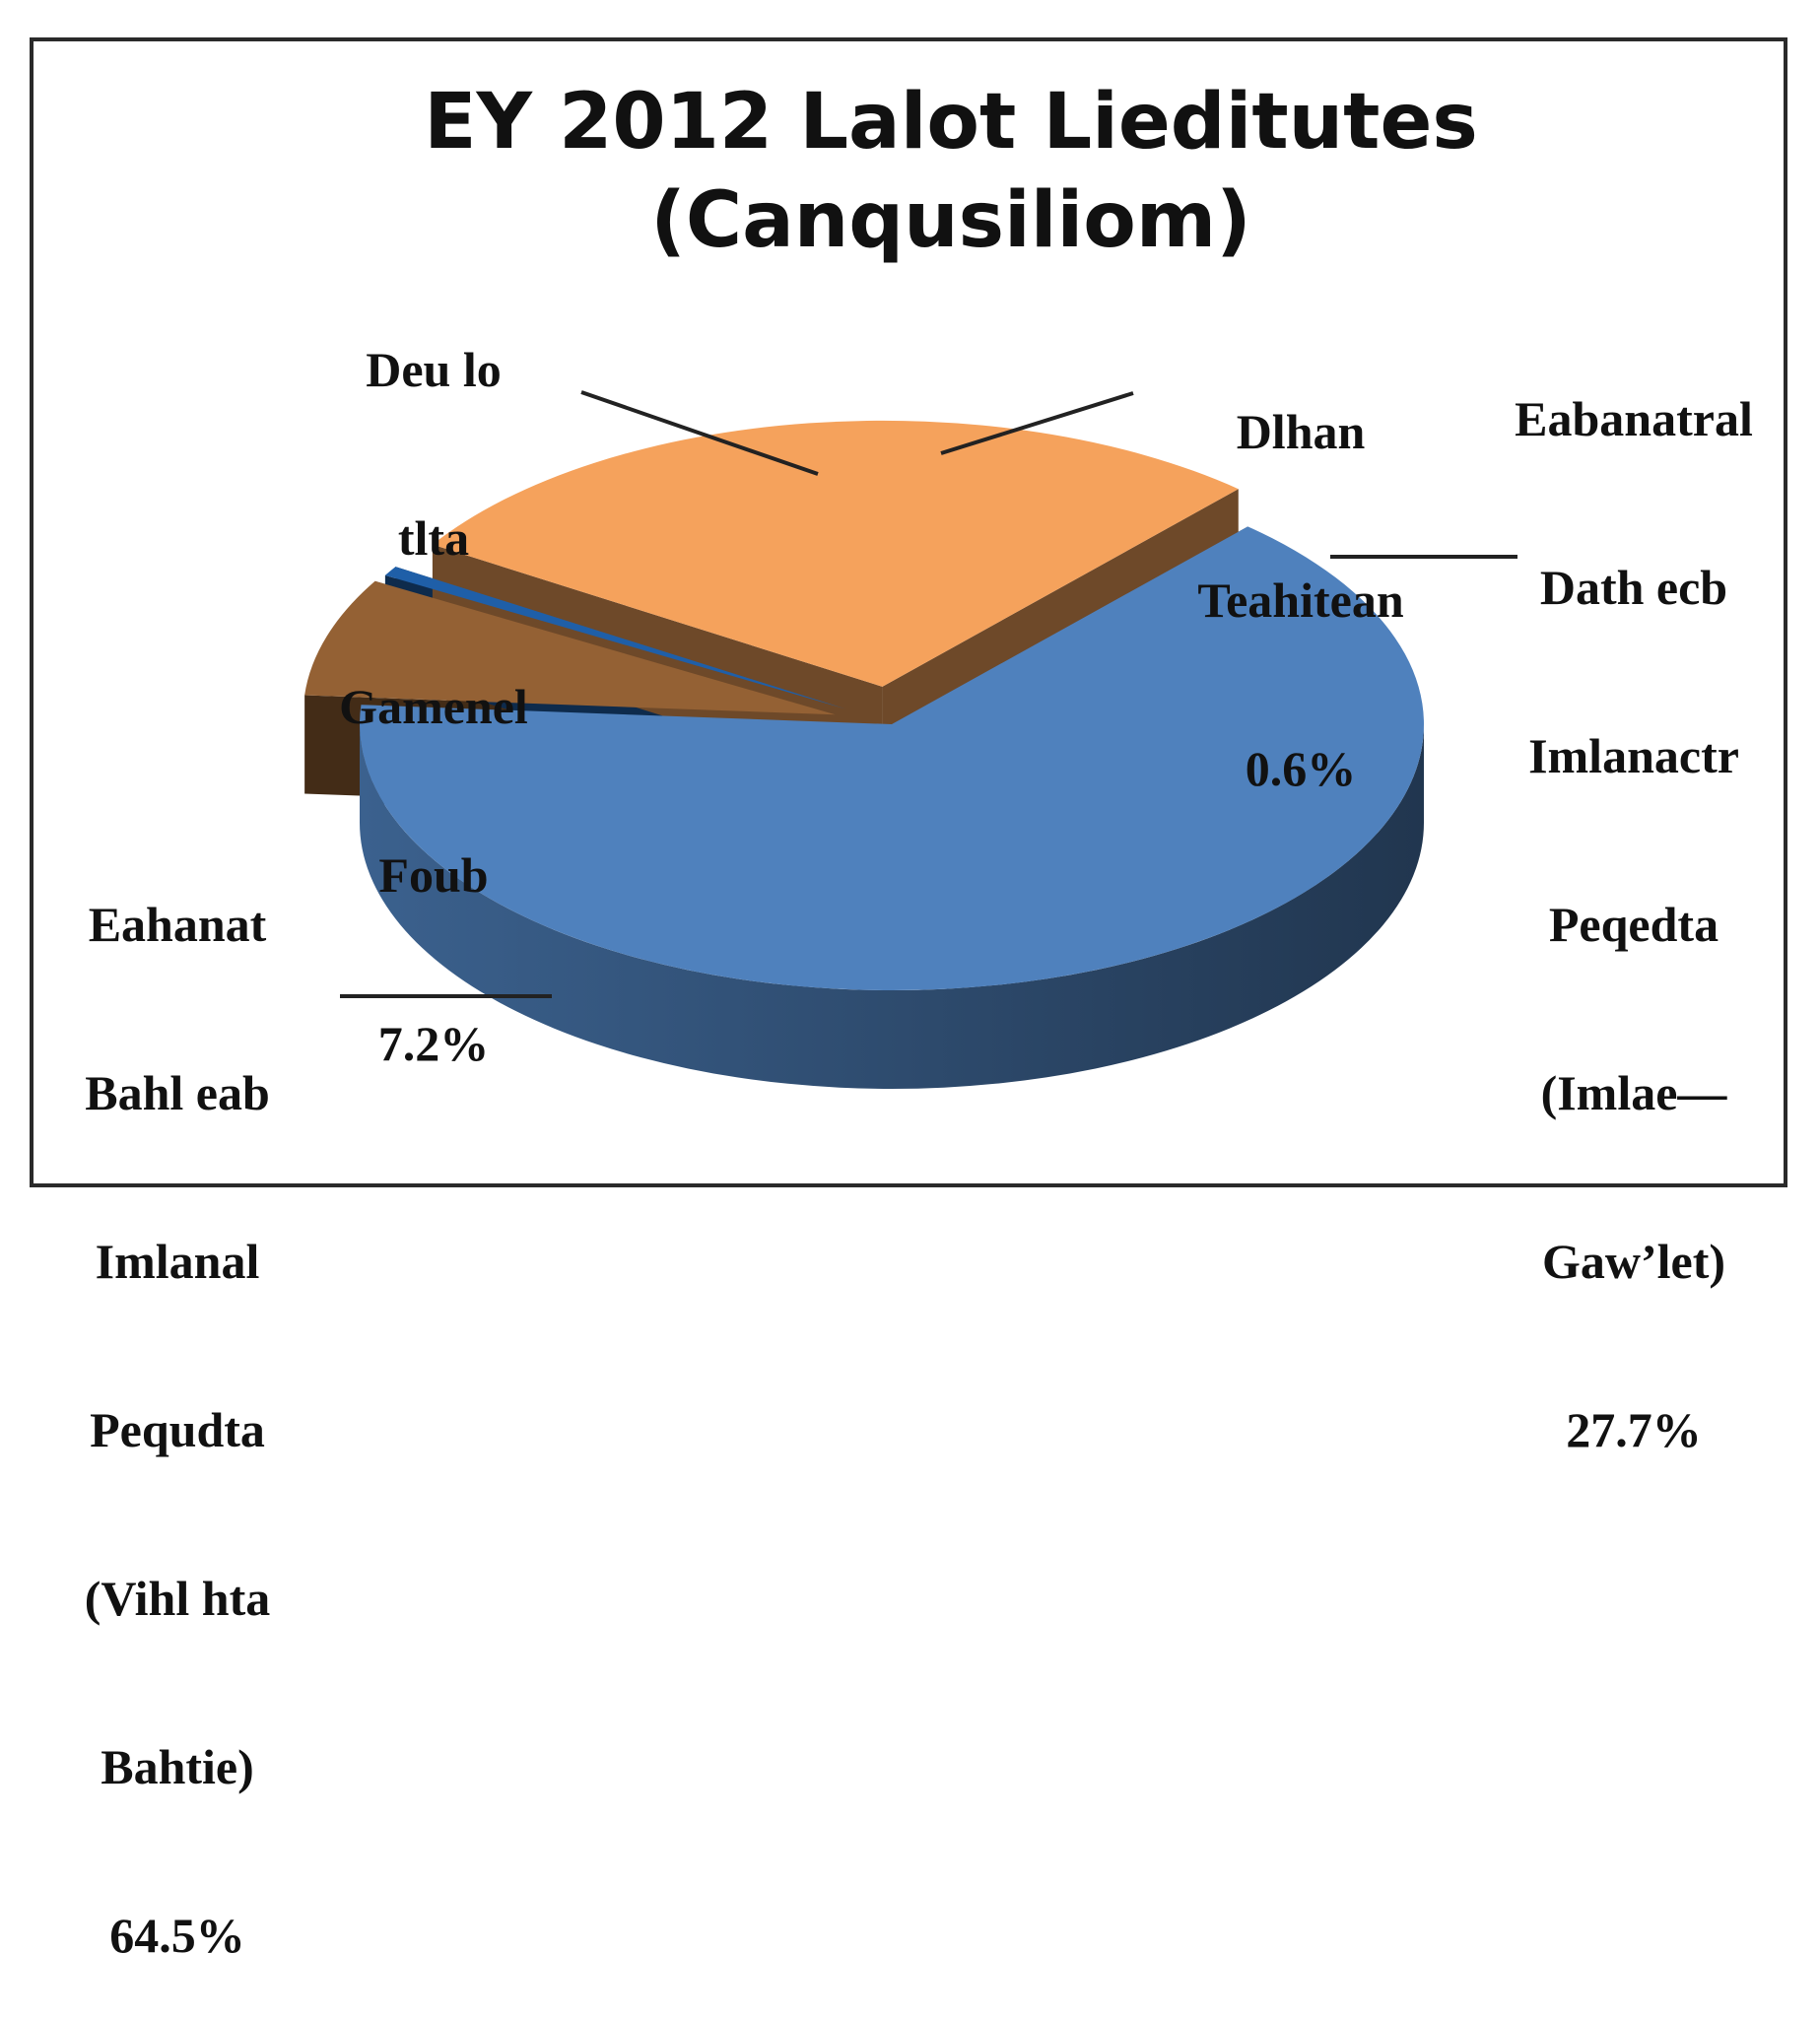 The width and height of the screenshot is (1820, 2020). I want to click on slice-label-text: Dath ecb, so click(1633, 587).